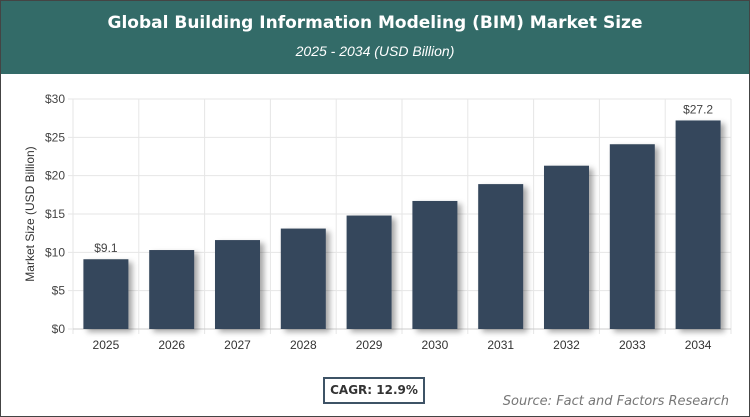 The image size is (750, 417). Describe the element at coordinates (632, 345) in the screenshot. I see `x-tick-label: 2033` at that location.